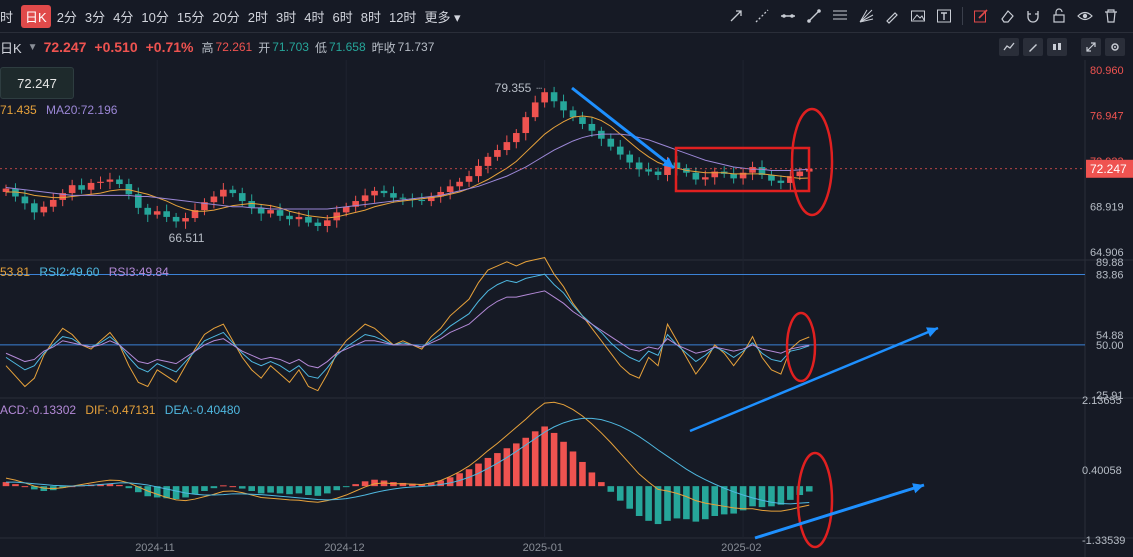  What do you see at coordinates (258, 17) in the screenshot?
I see `timeframe-8: 2时` at bounding box center [258, 17].